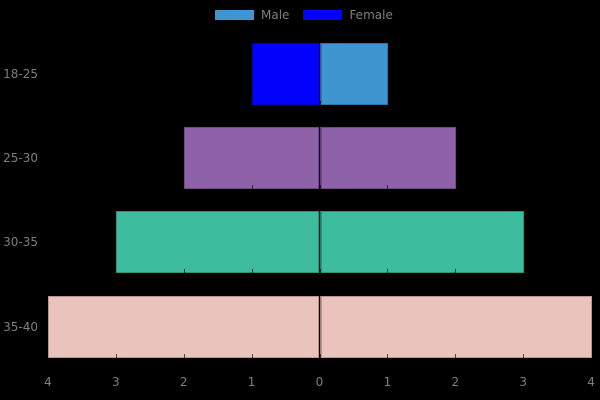  Describe the element at coordinates (371, 15) in the screenshot. I see `female-legend-label: Female` at that location.